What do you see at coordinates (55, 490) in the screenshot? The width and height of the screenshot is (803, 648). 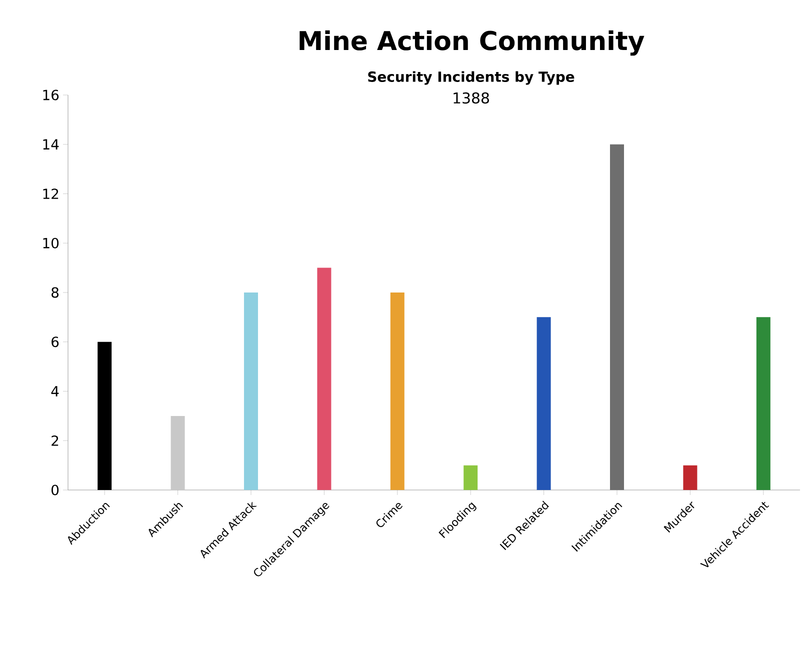 I see `y-tick-label: 0` at bounding box center [55, 490].